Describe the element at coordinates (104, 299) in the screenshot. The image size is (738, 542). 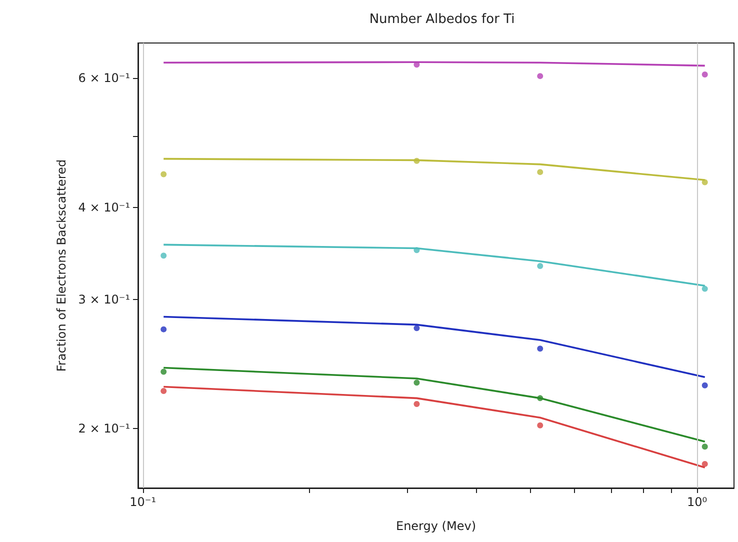
I see `y-tick-label: 3 × 10⁻¹` at that location.